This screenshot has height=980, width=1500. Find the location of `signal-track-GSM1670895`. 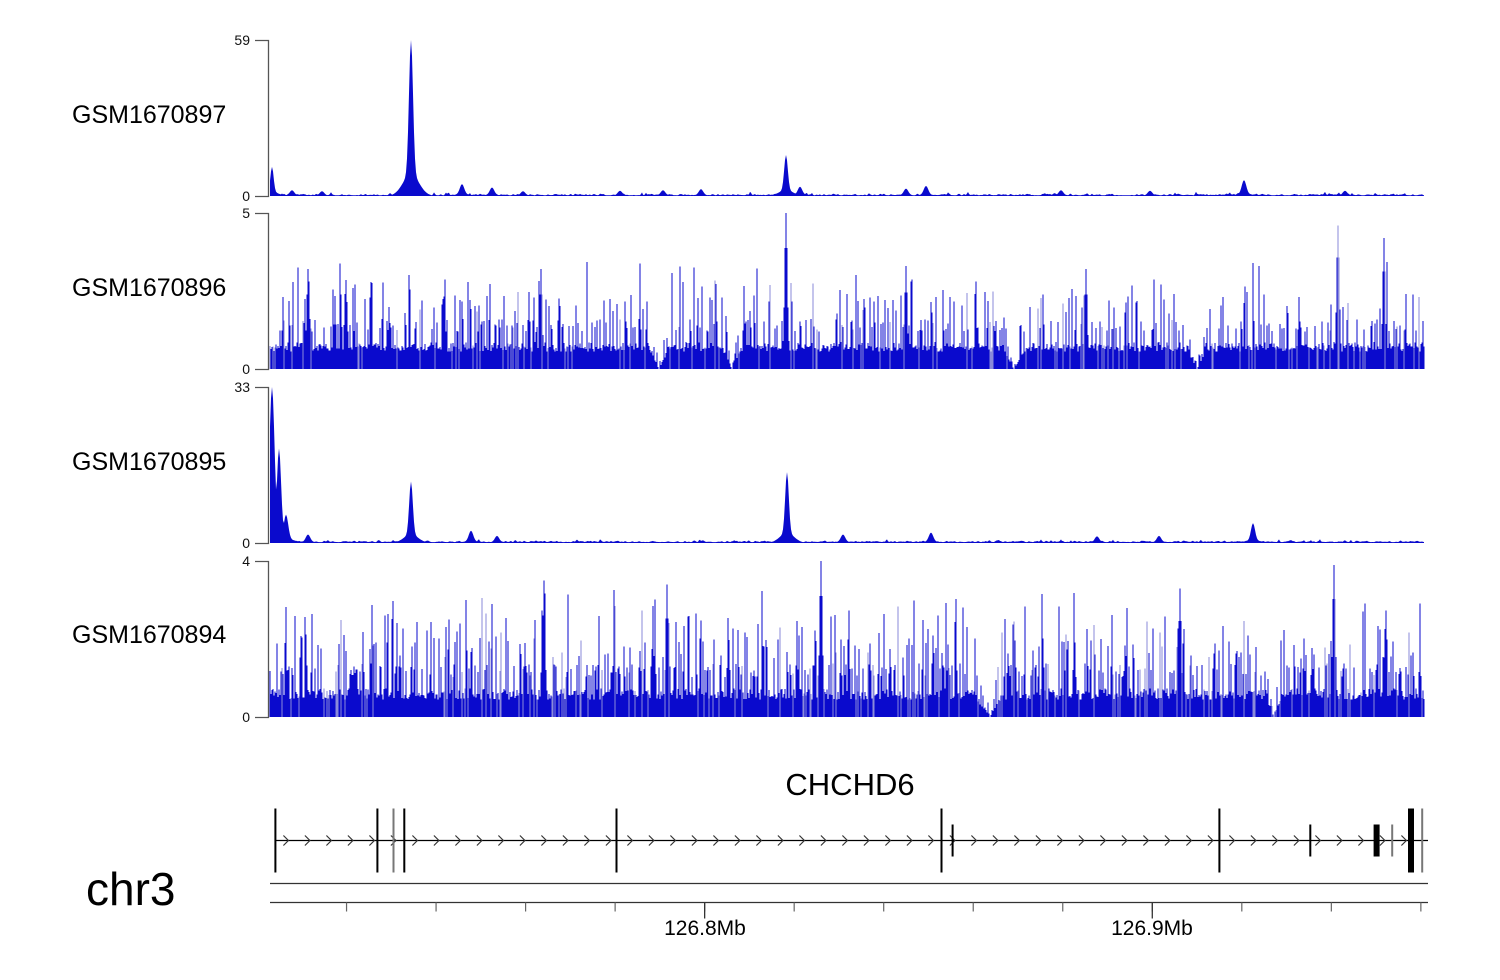

signal-track-GSM1670895 is located at coordinates (839, 465).